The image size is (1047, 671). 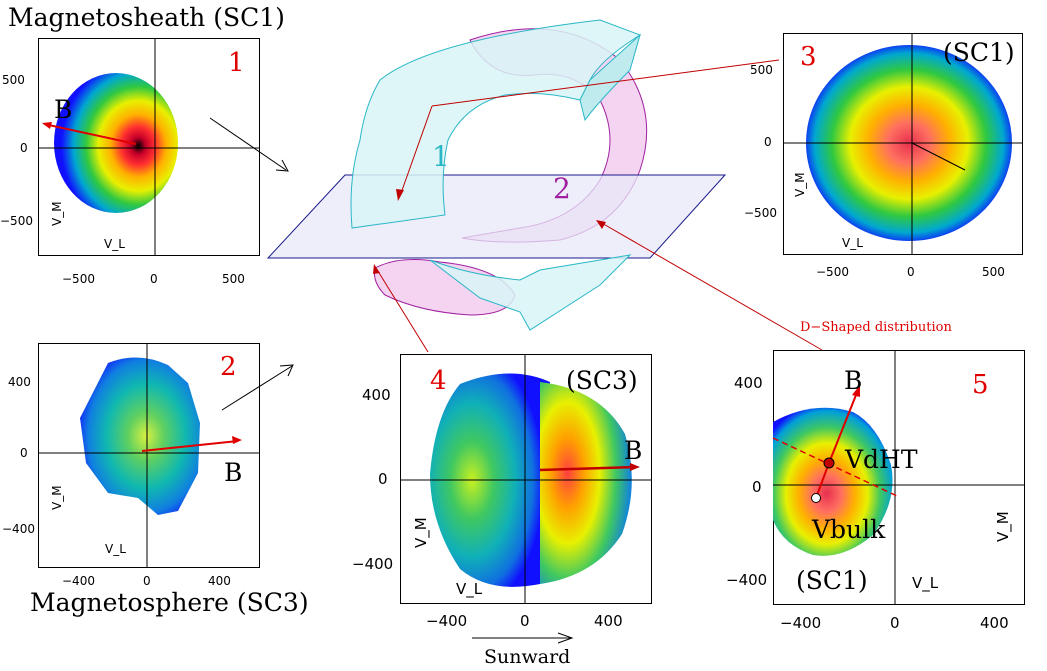 What do you see at coordinates (383, 479) in the screenshot?
I see `panel-4-ytick: 0` at bounding box center [383, 479].